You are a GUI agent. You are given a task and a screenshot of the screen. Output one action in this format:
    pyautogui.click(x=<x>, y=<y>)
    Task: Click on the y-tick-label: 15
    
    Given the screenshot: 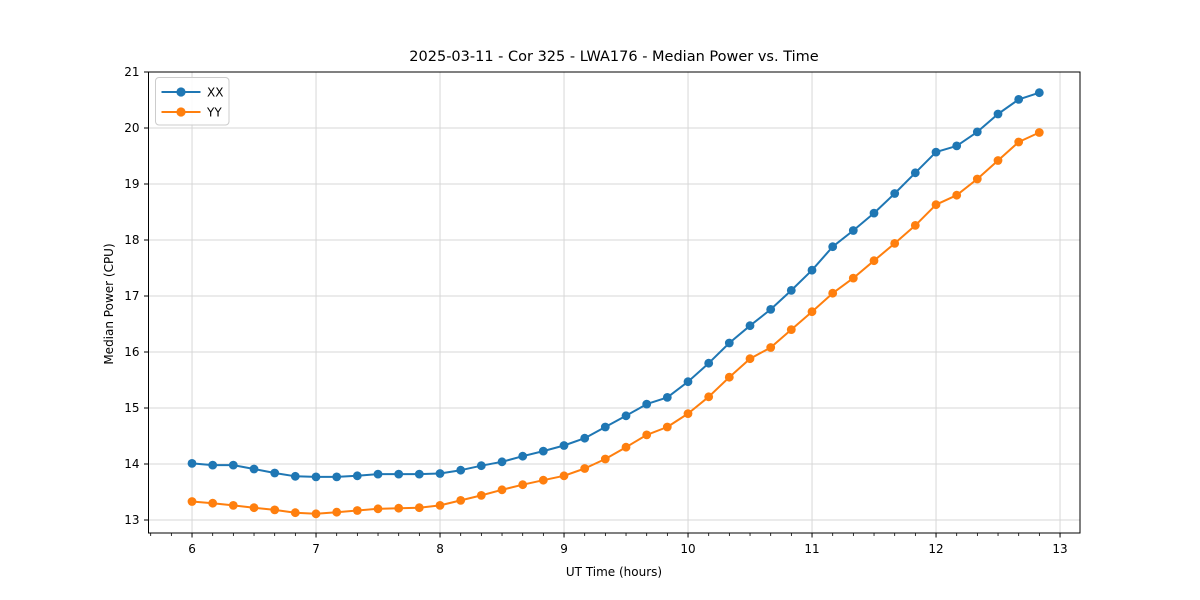 What is the action you would take?
    pyautogui.click(x=131, y=408)
    